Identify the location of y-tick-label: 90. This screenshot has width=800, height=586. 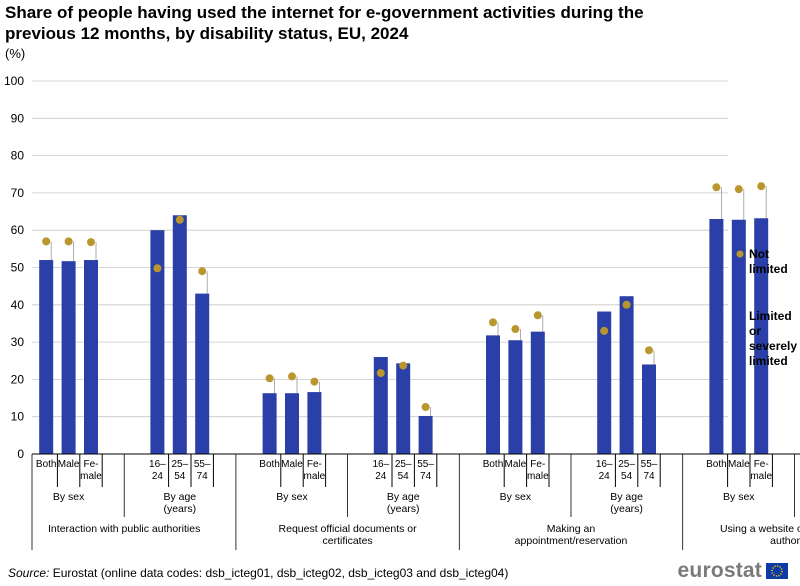
(18, 118).